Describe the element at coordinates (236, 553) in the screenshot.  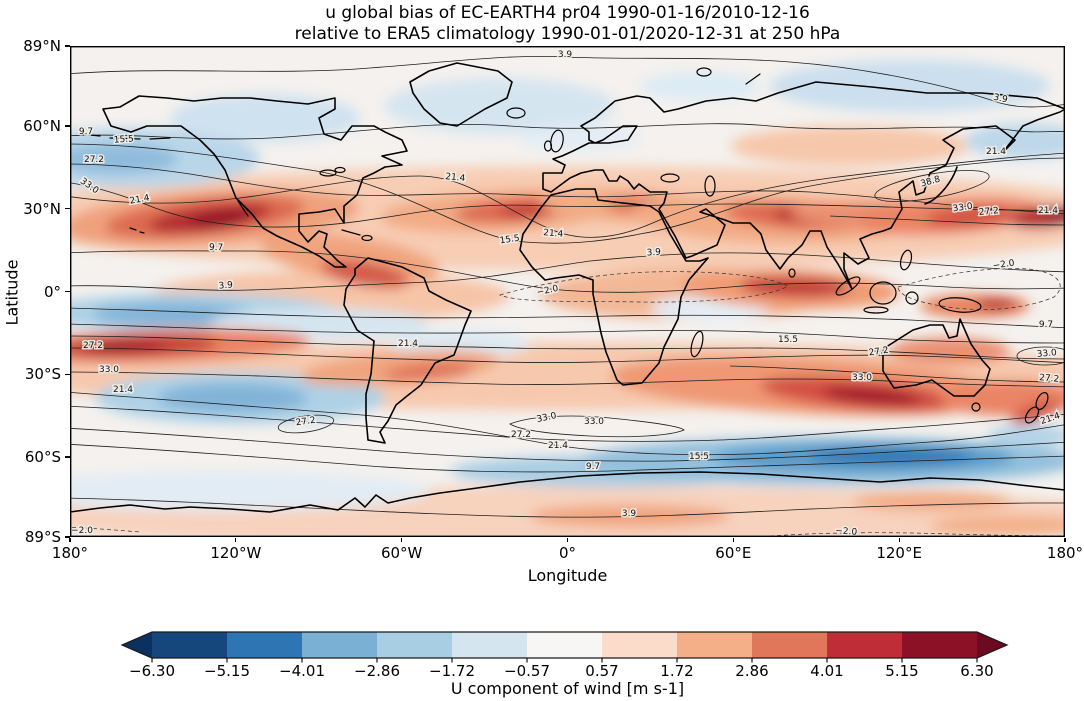
I see `x-tick-label: 120°W` at that location.